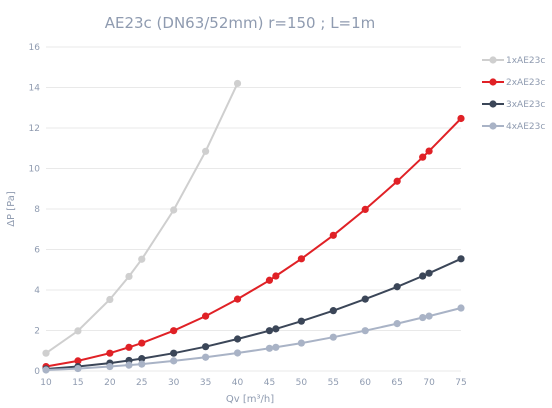 The image size is (552, 408). What do you see at coordinates (513, 94) in the screenshot?
I see `legend: 1xAE23c 2xAE23c 3xAE23c 4xAE23c` at bounding box center [513, 94].